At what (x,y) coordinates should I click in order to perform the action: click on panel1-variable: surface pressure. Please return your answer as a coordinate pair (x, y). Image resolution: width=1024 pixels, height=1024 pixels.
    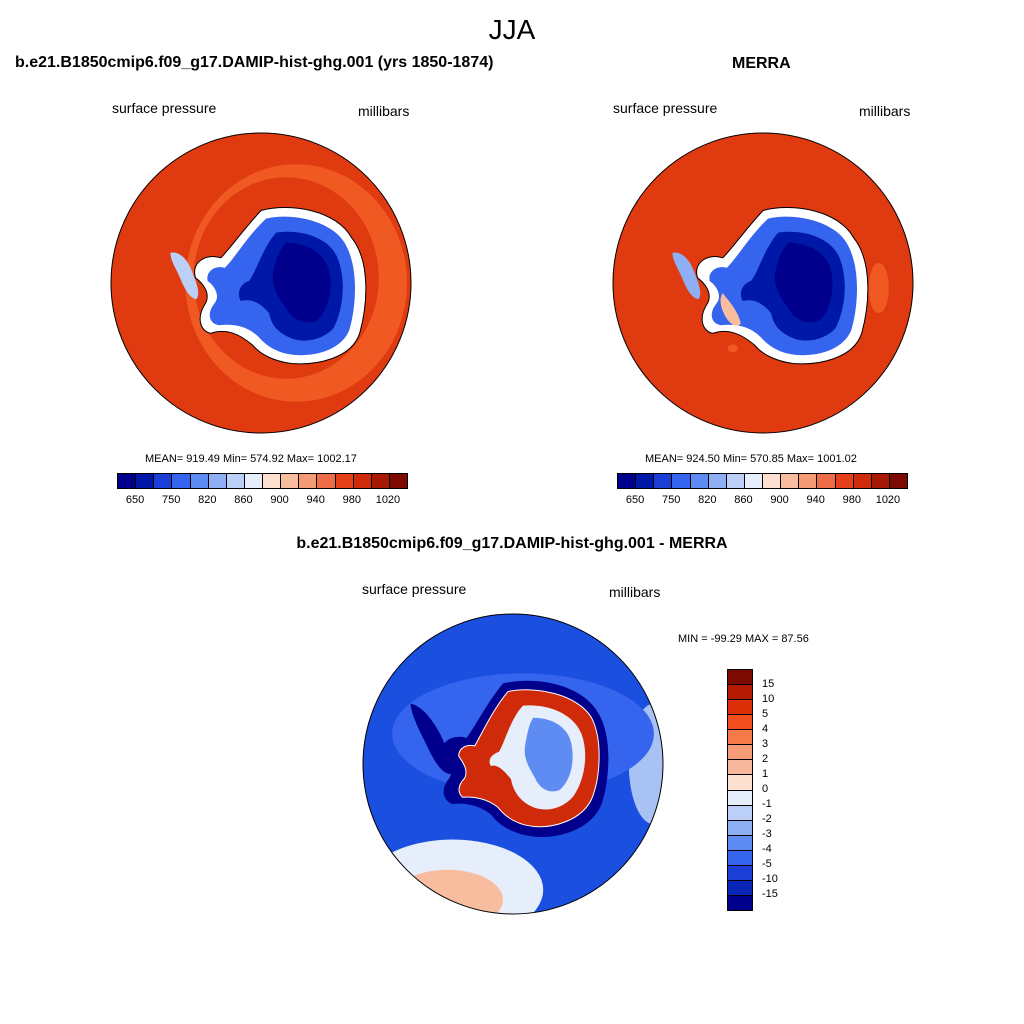
    Looking at the image, I should click on (164, 108).